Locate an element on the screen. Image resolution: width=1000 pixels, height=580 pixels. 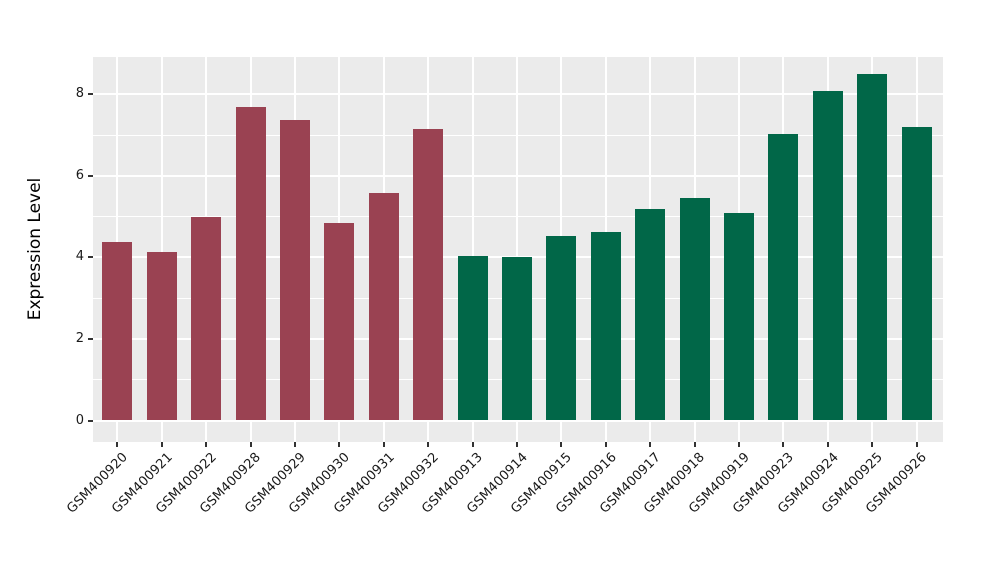
bar-GSM400919 is located at coordinates (738, 316).